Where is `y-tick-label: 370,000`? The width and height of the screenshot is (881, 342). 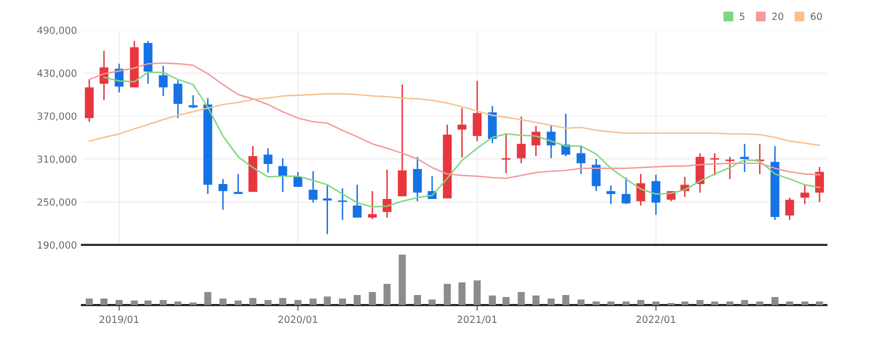 y-tick-label: 370,000 is located at coordinates (57, 116).